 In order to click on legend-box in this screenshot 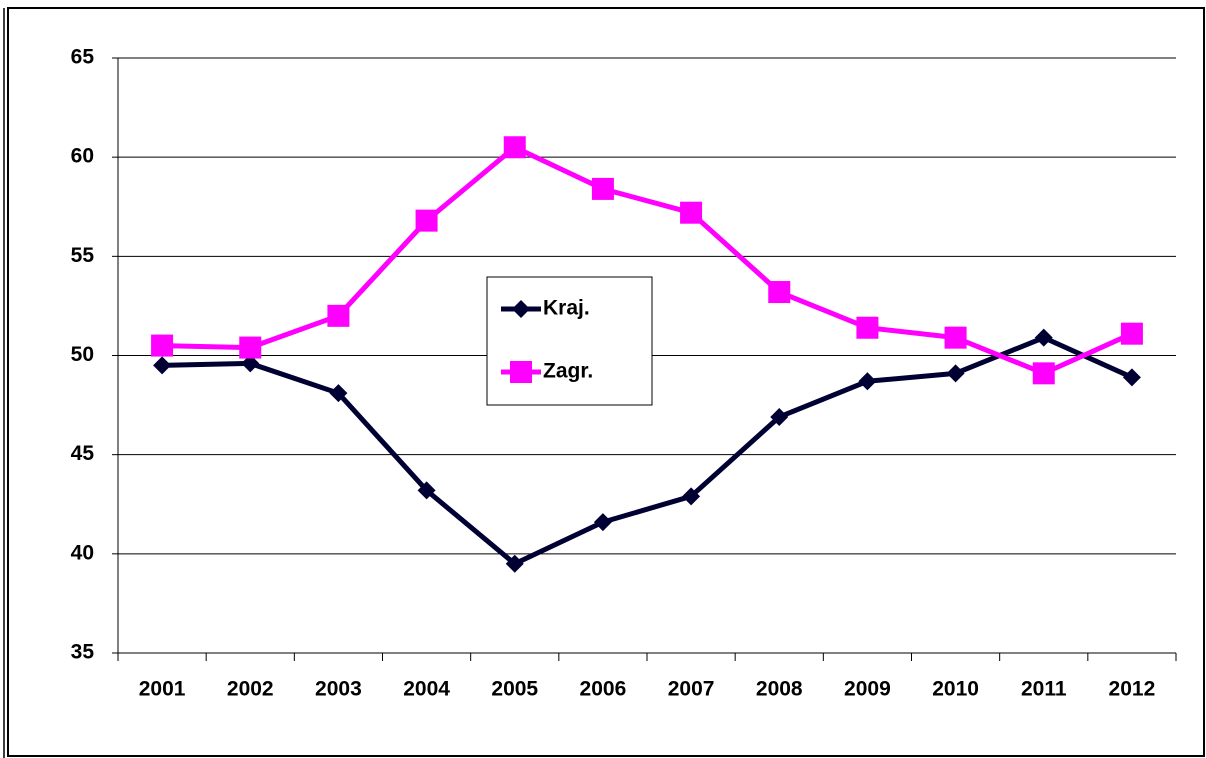, I will do `click(569, 341)`.